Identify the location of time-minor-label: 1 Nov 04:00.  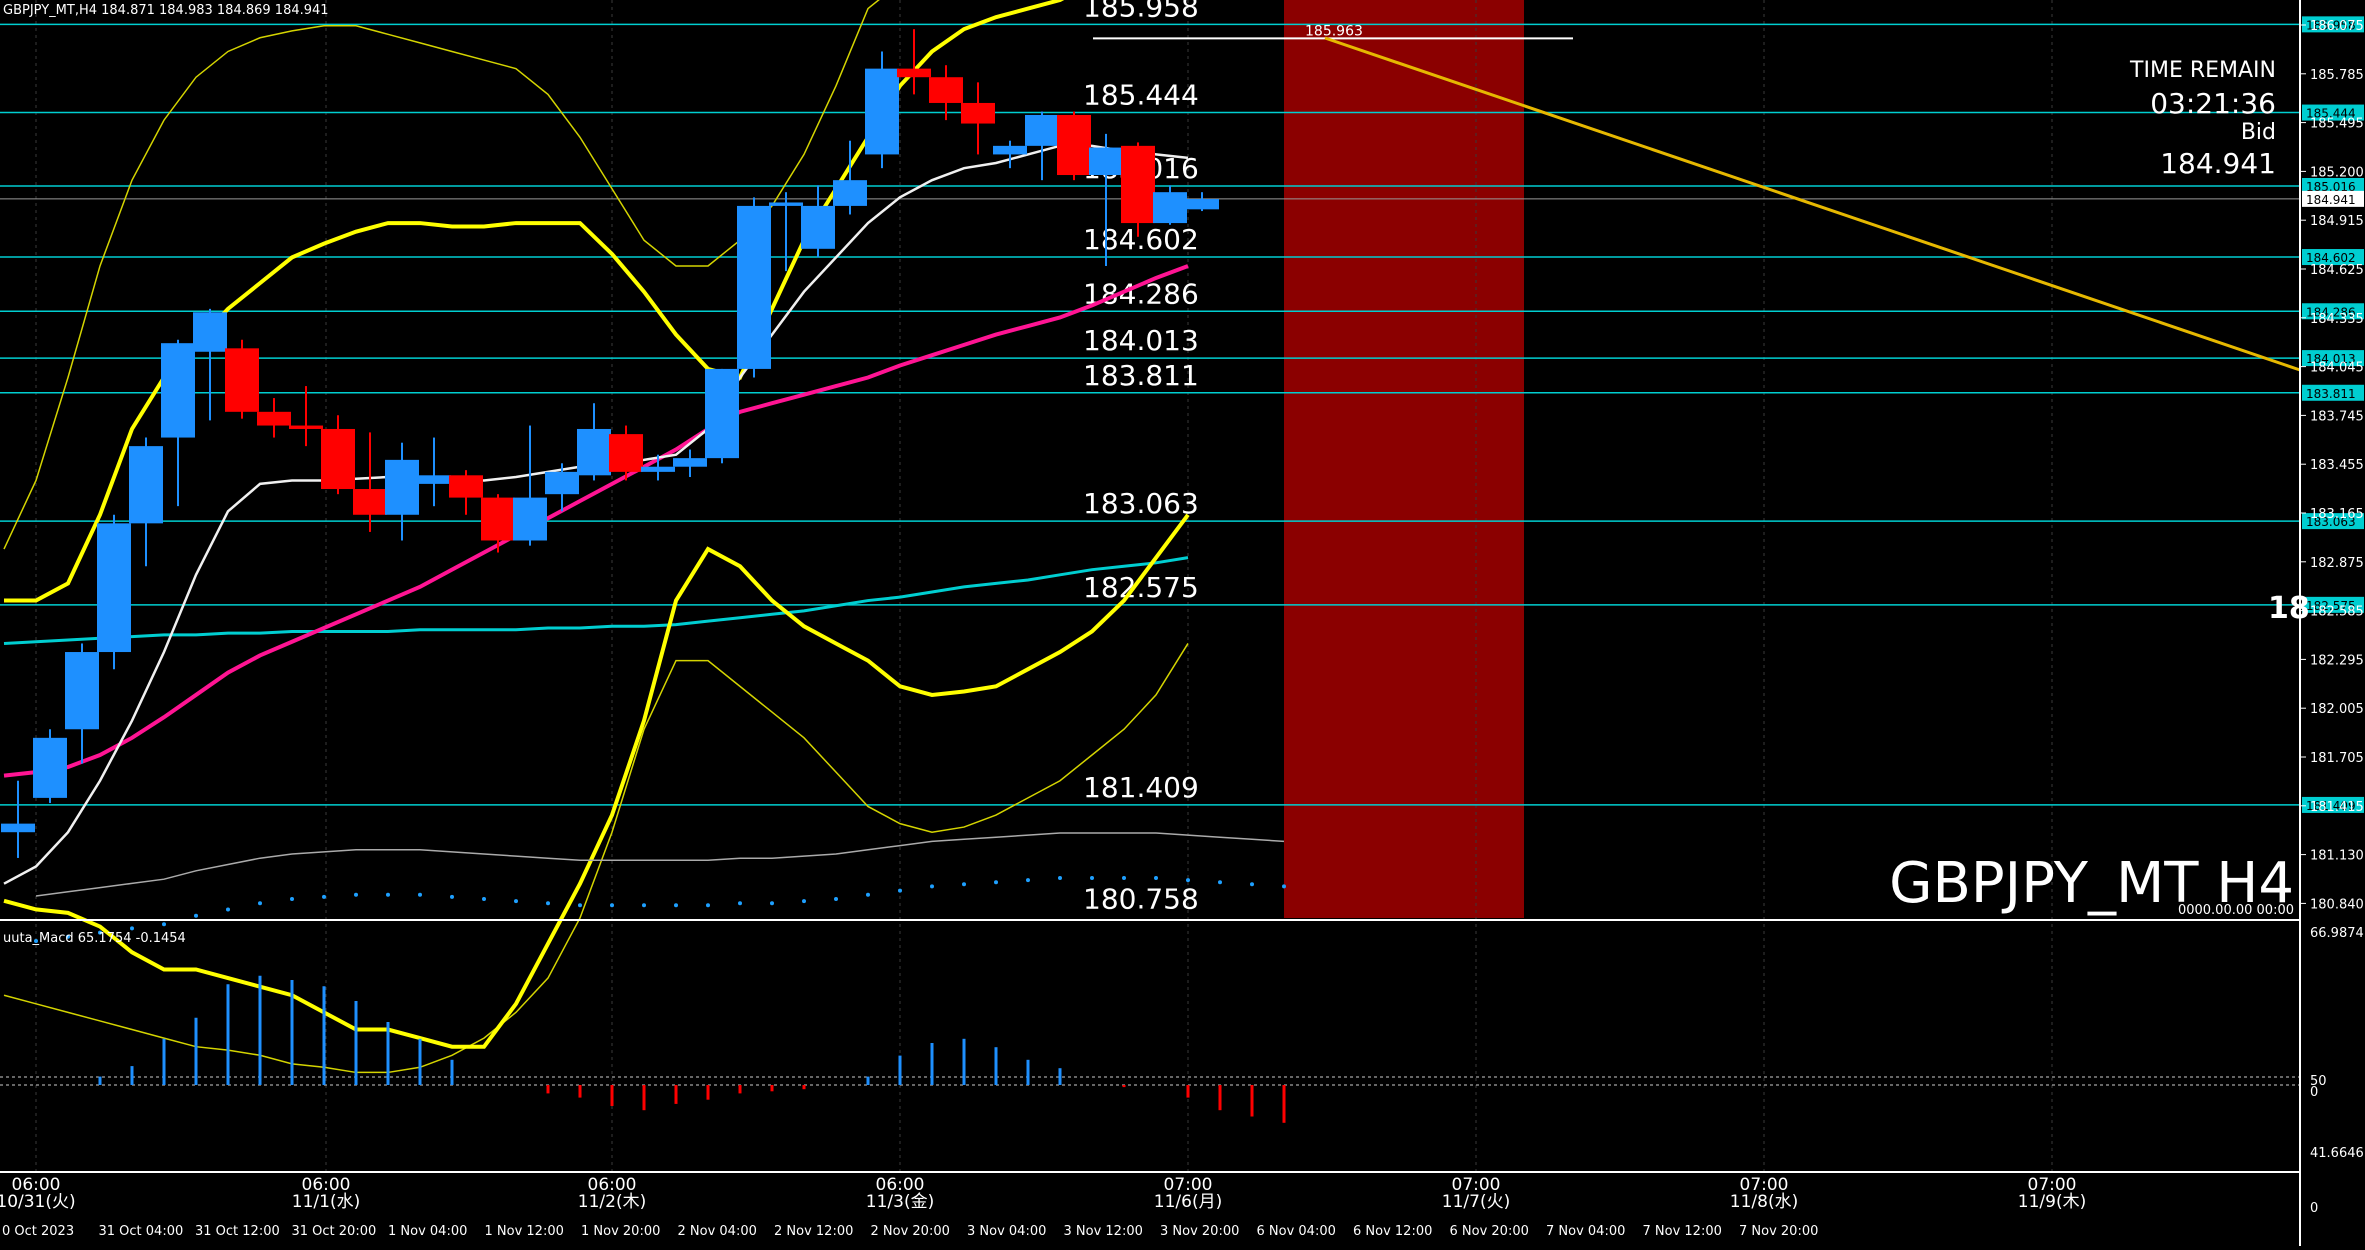
(427, 1231).